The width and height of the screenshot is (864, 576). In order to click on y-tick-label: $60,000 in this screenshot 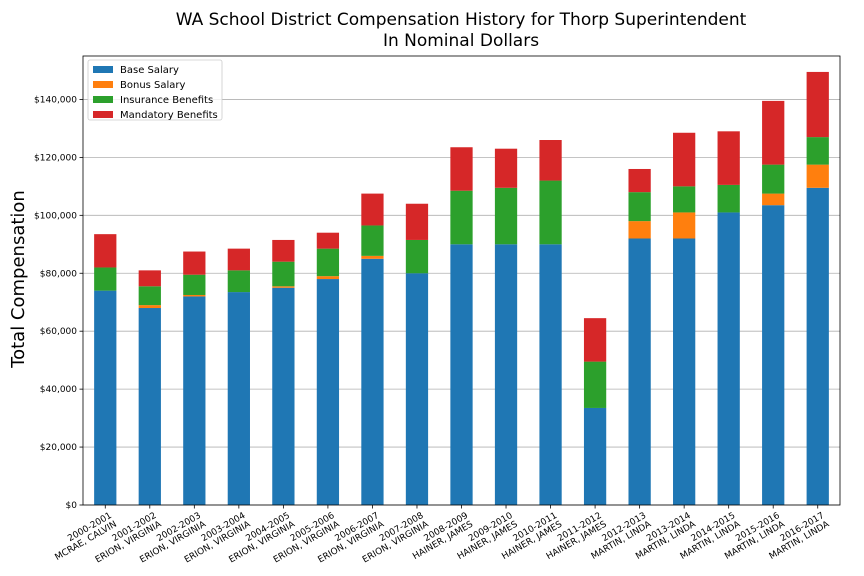, I will do `click(58, 332)`.